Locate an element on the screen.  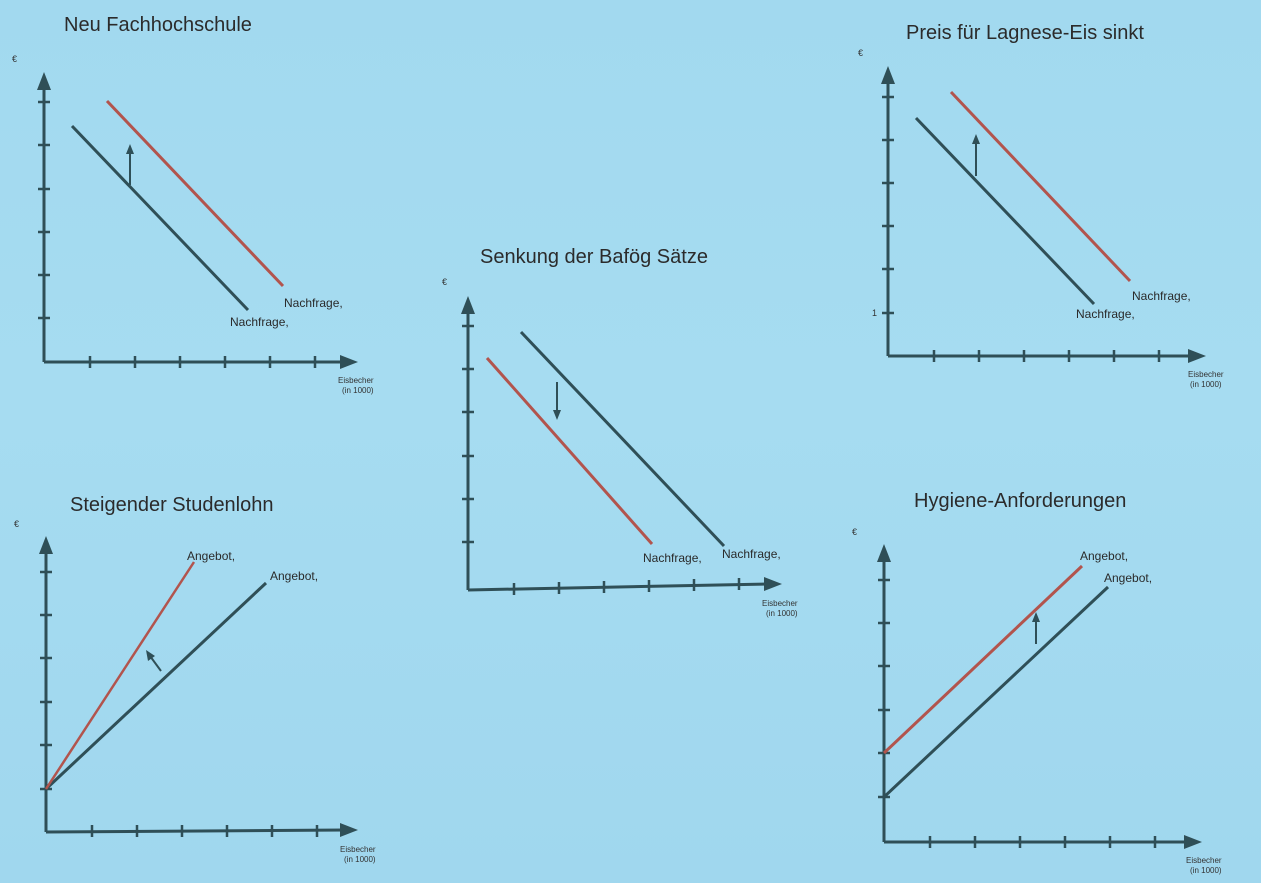
shift-arrow is located at coordinates (155, 663).